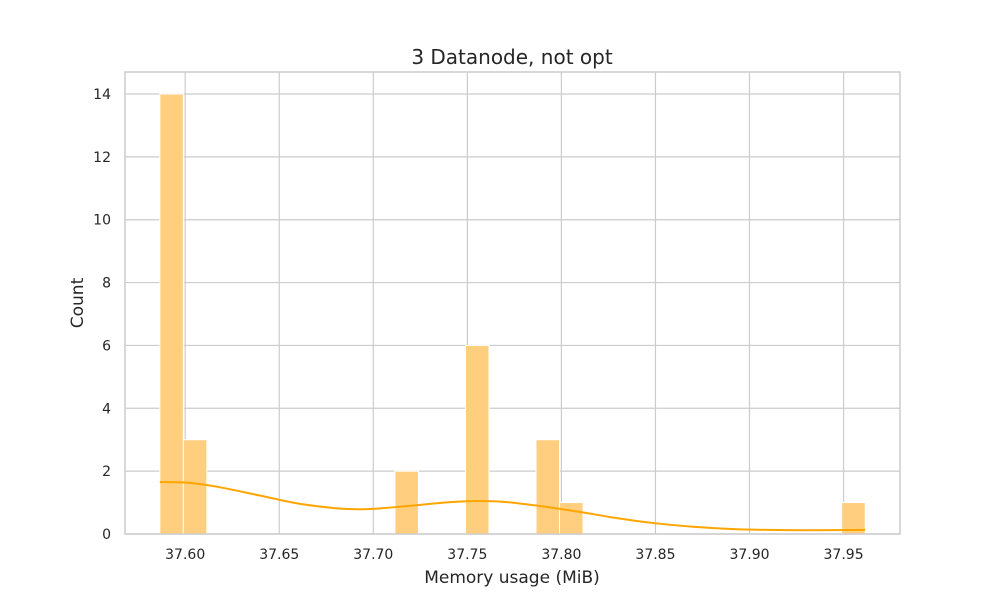 This screenshot has width=1000, height=600. Describe the element at coordinates (512, 57) in the screenshot. I see `chart-title: 3 Datanode, not opt` at that location.